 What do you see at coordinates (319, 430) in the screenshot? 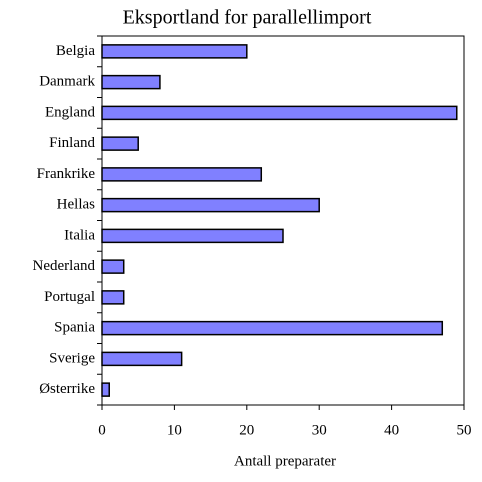
I see `x-tick-label: 30` at bounding box center [319, 430].